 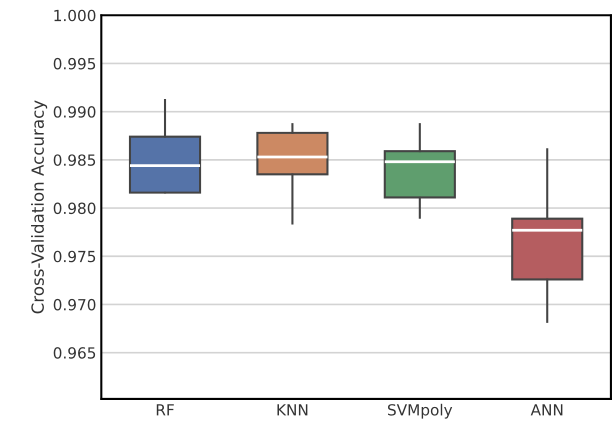 What do you see at coordinates (75, 304) in the screenshot?
I see `y-tick-label: 0.970` at bounding box center [75, 304].